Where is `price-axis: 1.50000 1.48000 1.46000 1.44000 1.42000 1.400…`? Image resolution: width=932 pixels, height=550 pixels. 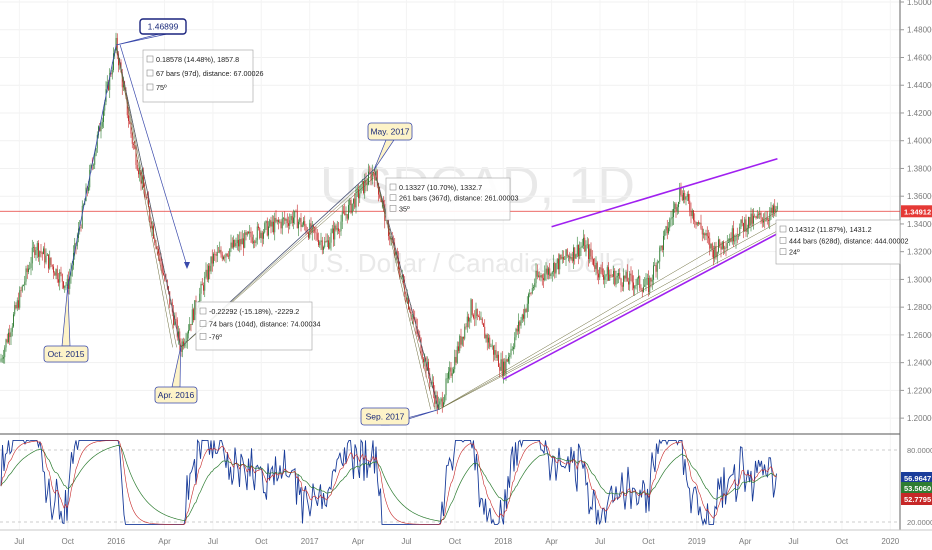
price-axis: 1.50000 1.48000 1.46000 1.44000 1.42000 1.400… is located at coordinates (916, 211).